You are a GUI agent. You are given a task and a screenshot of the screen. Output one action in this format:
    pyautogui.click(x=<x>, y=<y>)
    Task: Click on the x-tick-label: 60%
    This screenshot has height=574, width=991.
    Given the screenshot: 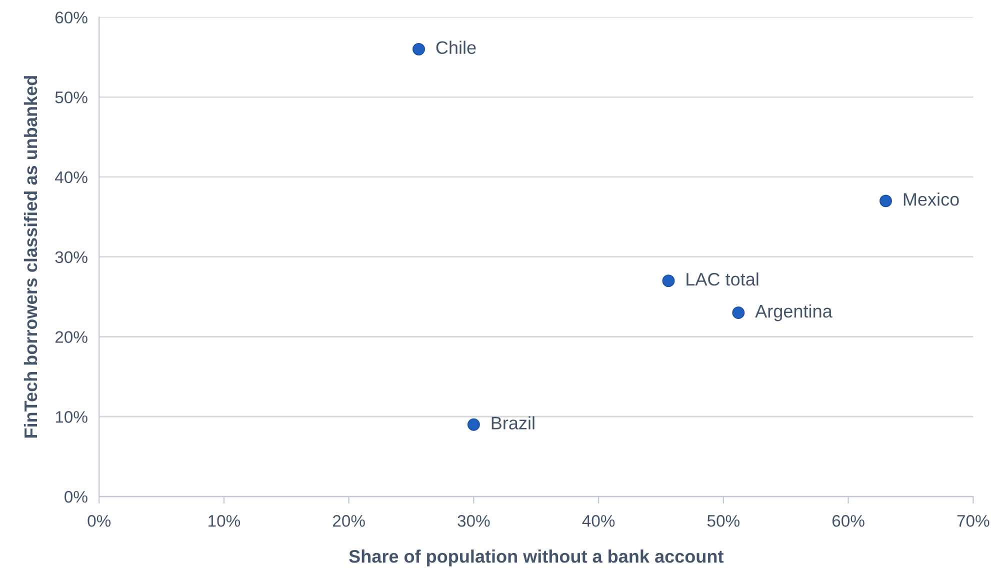 What is the action you would take?
    pyautogui.click(x=848, y=521)
    